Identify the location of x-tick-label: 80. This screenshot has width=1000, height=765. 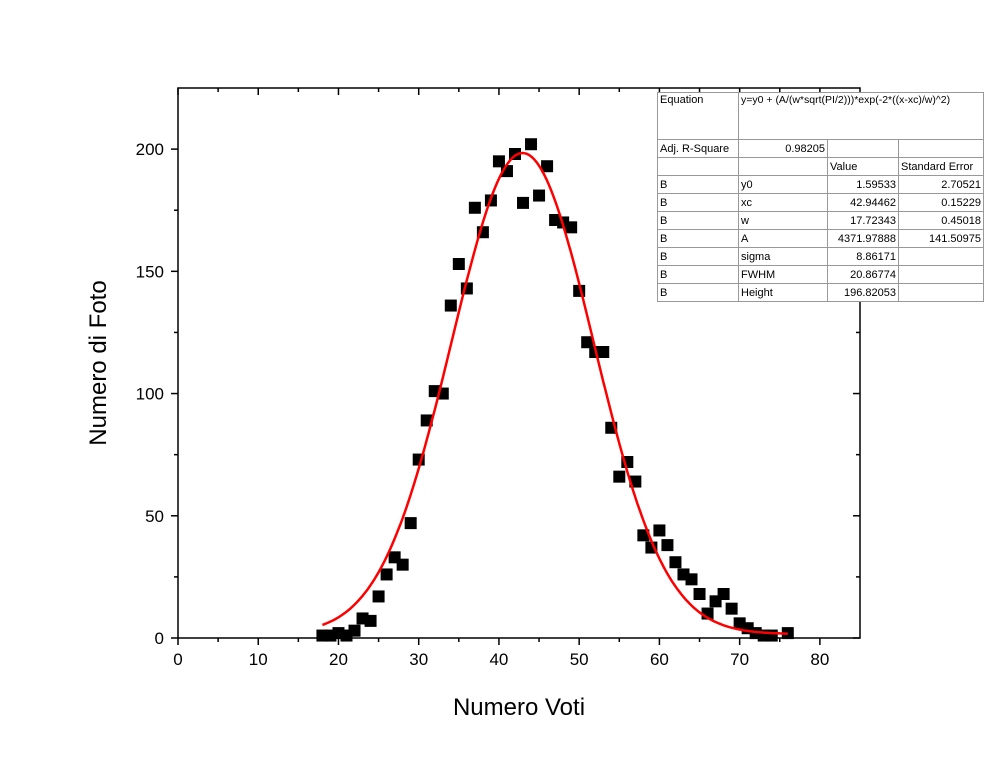
(819, 659).